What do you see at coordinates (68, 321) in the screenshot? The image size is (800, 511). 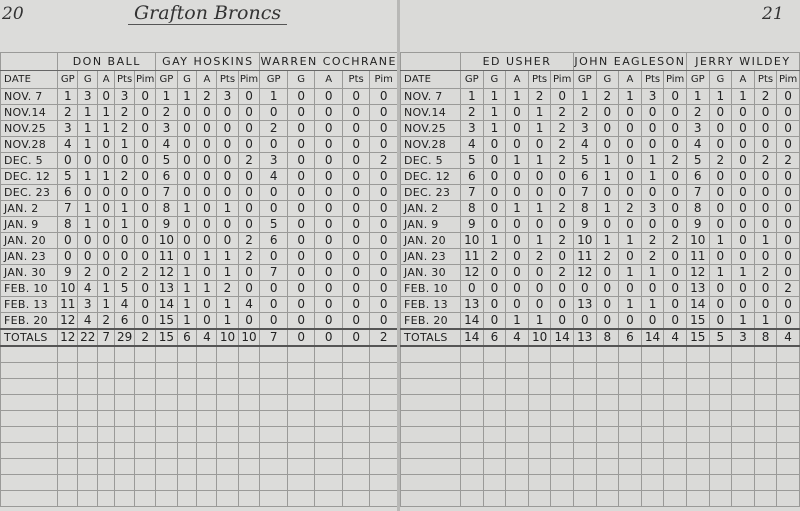 I see `stat-cell: 12` at bounding box center [68, 321].